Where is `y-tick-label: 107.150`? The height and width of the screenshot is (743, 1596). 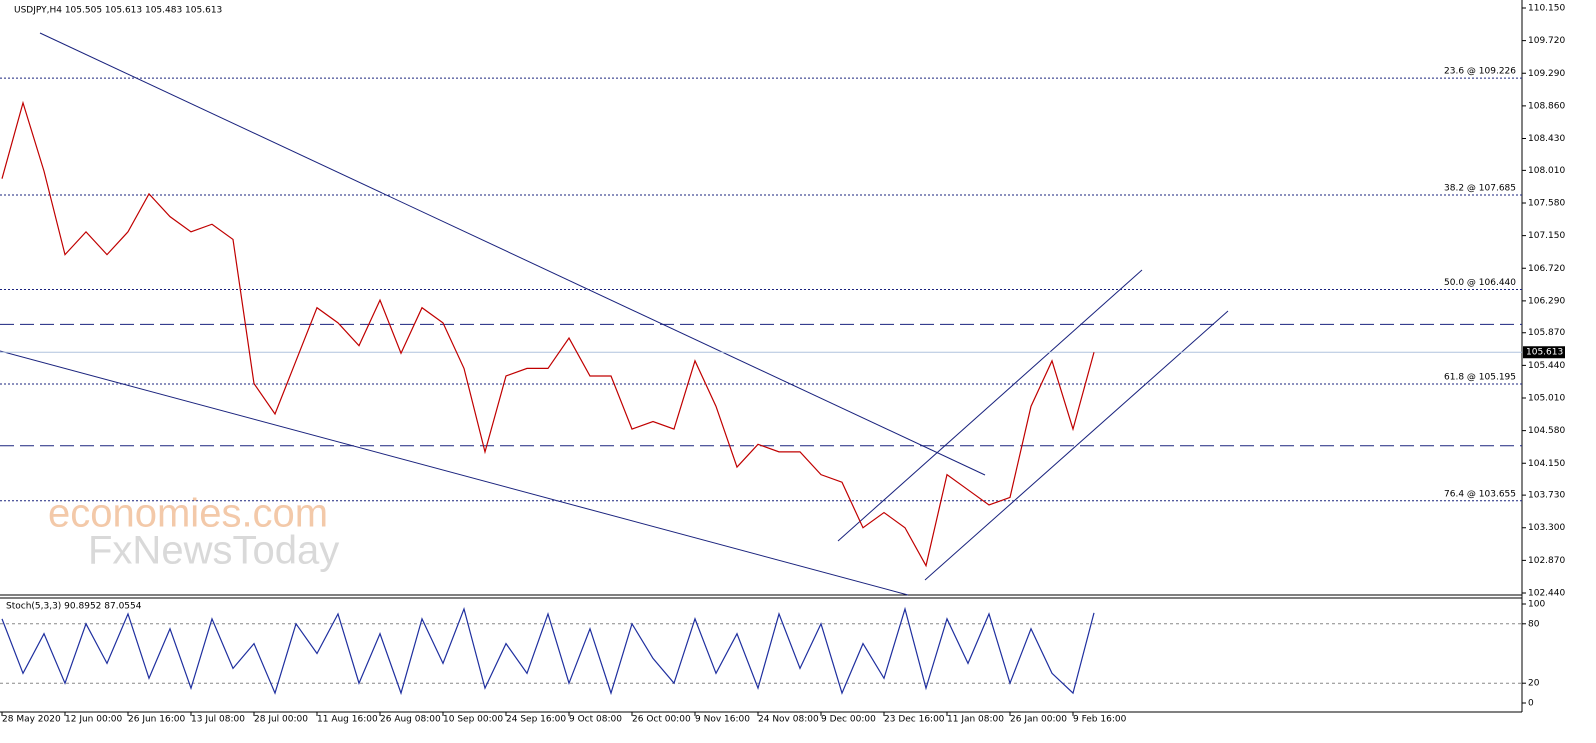 y-tick-label: 107.150 is located at coordinates (1546, 236).